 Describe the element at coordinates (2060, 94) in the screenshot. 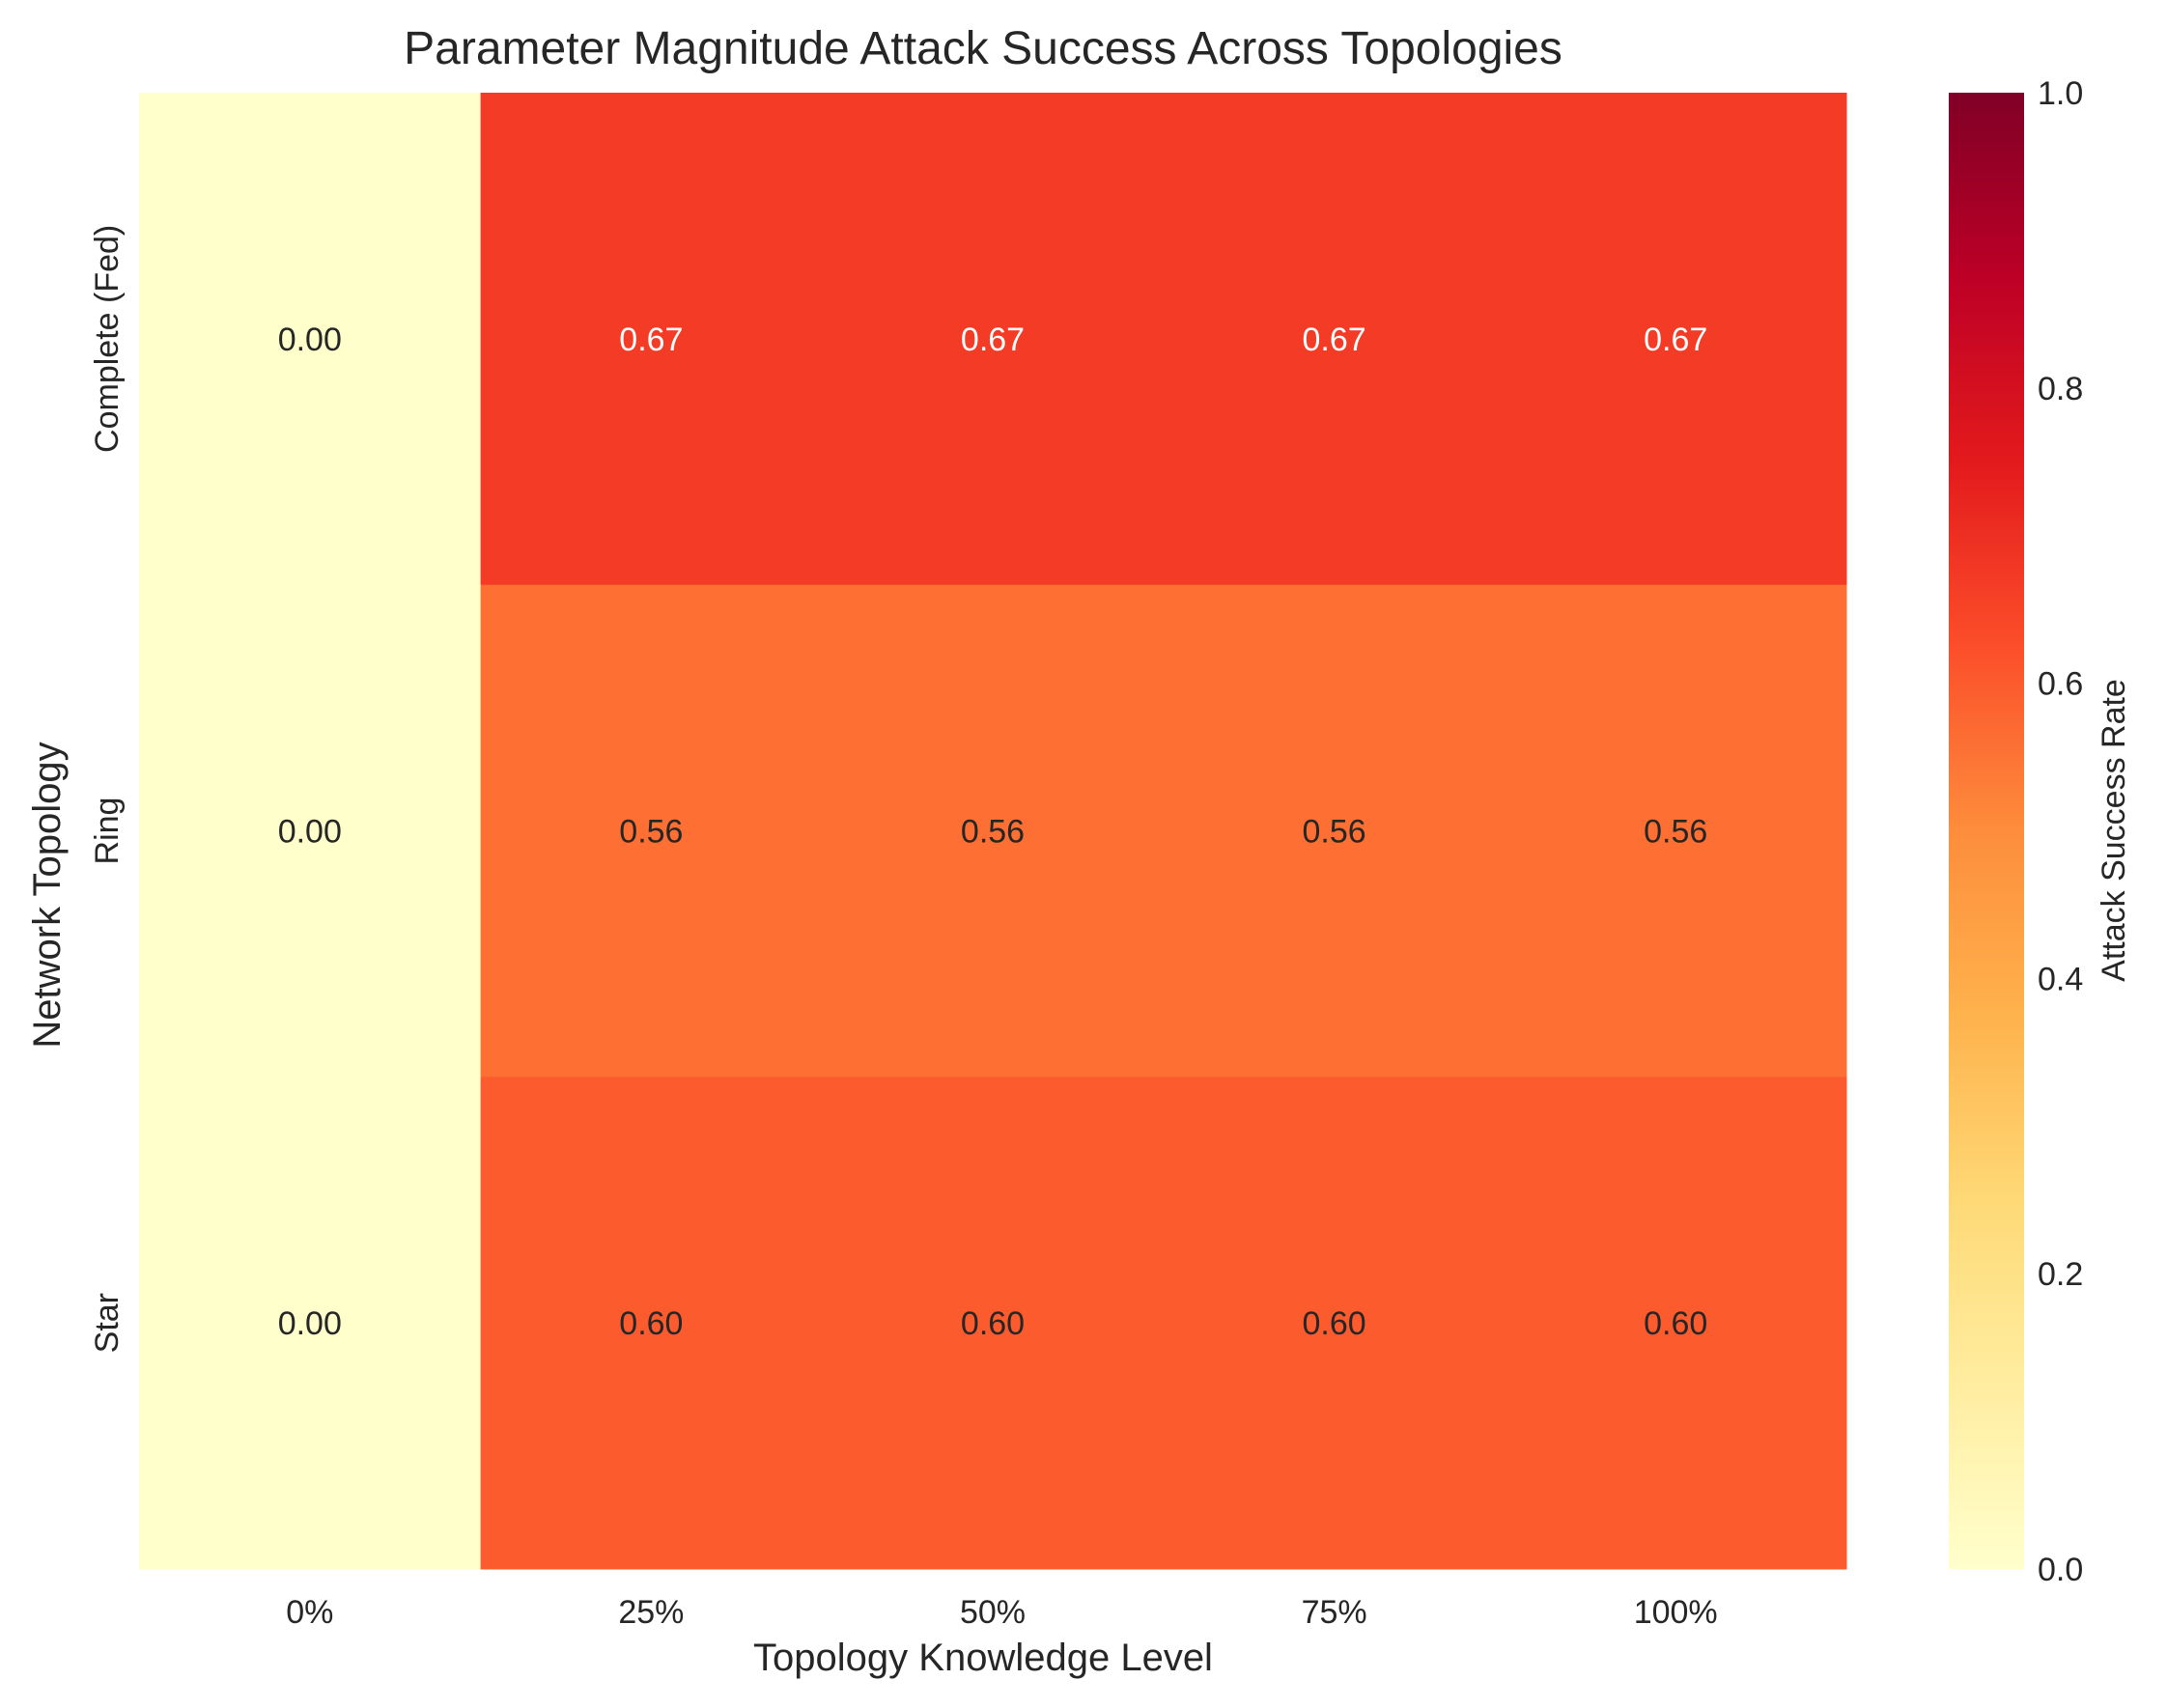

I see `colorbar-tick-label: 1.0` at that location.